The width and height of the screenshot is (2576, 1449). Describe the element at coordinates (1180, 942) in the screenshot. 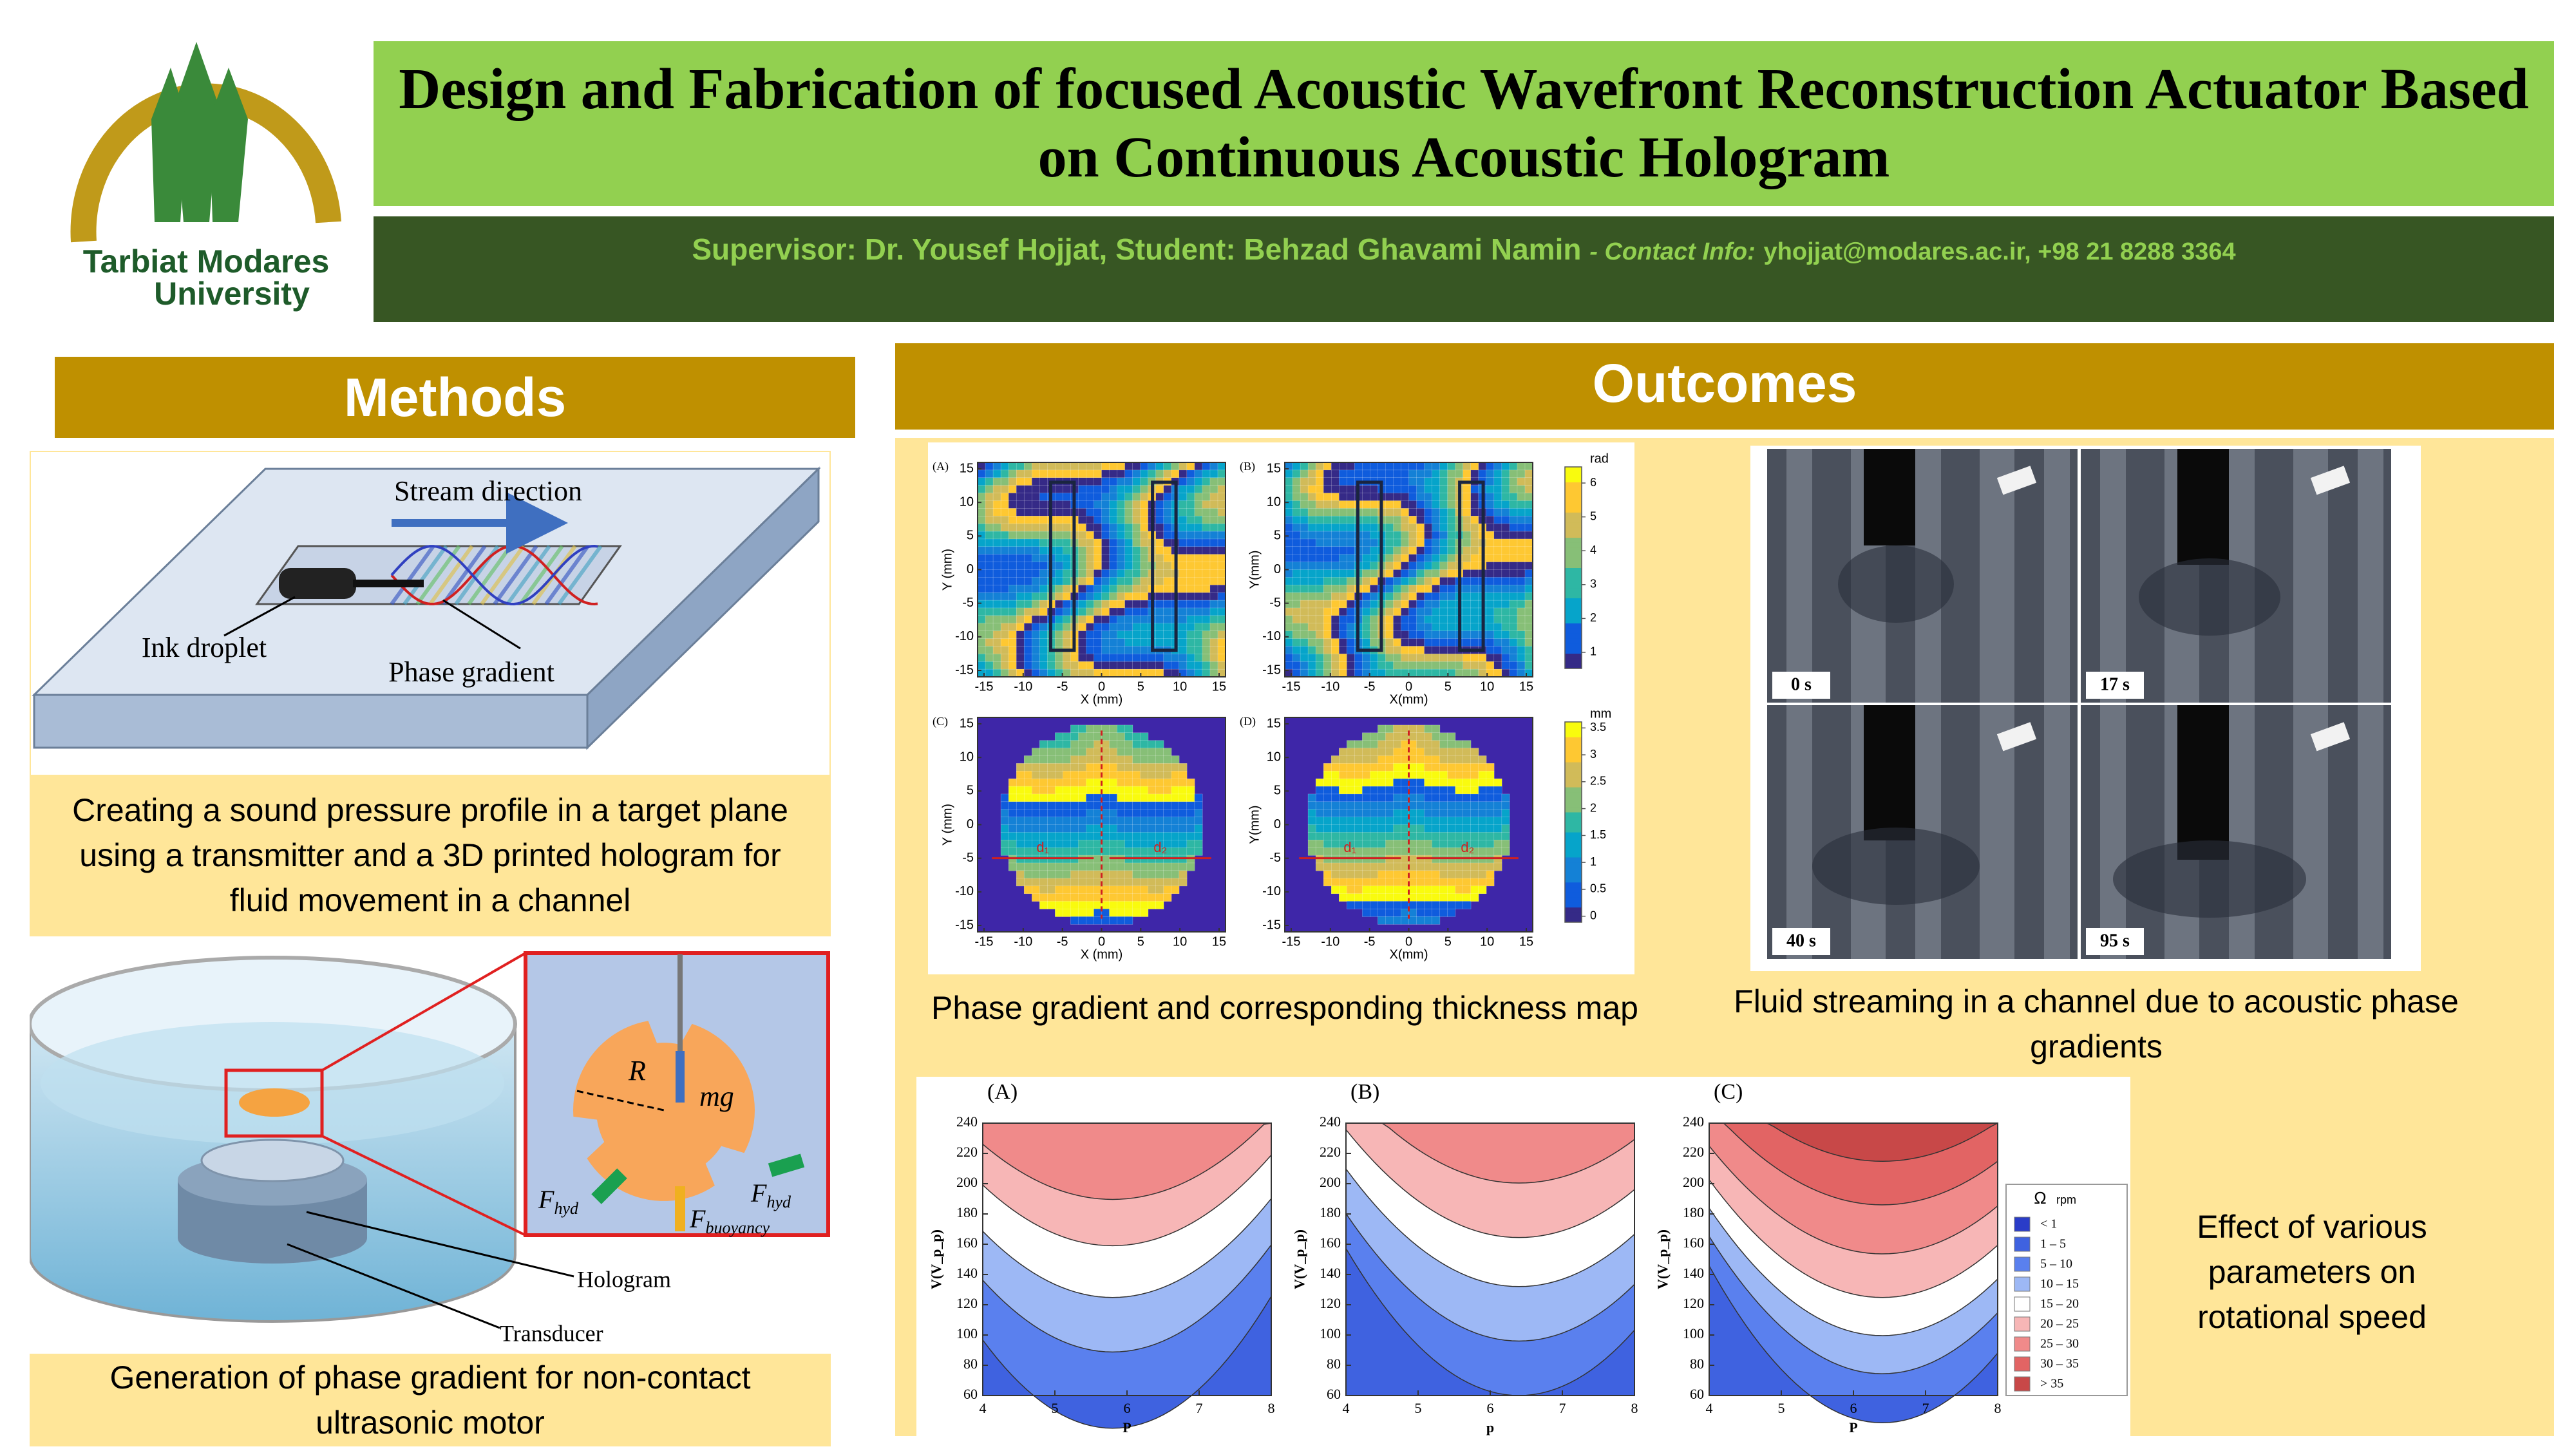

I see `x-tick-label: 10` at that location.